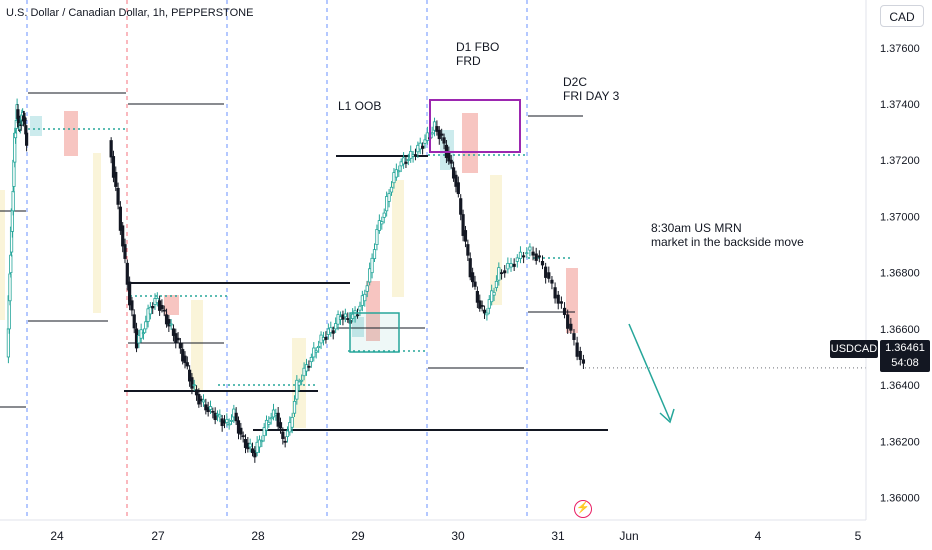 This screenshot has width=932, height=550. I want to click on price-tick-label: 1.37000, so click(900, 217).